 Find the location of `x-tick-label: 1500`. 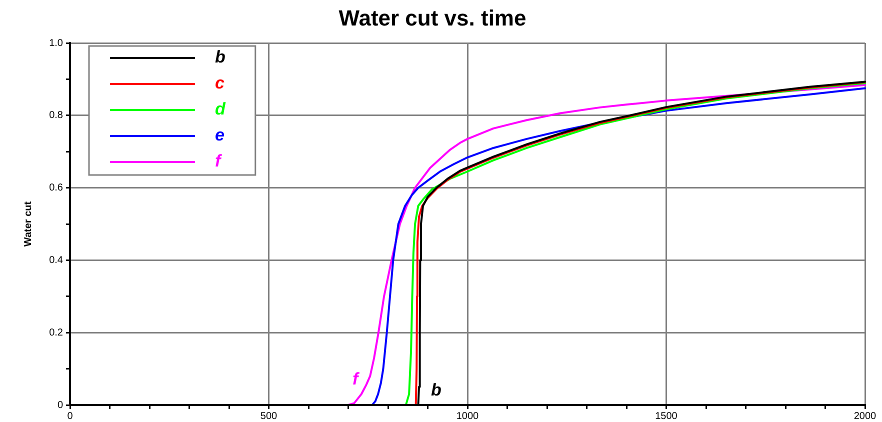

x-tick-label: 1500 is located at coordinates (666, 416).